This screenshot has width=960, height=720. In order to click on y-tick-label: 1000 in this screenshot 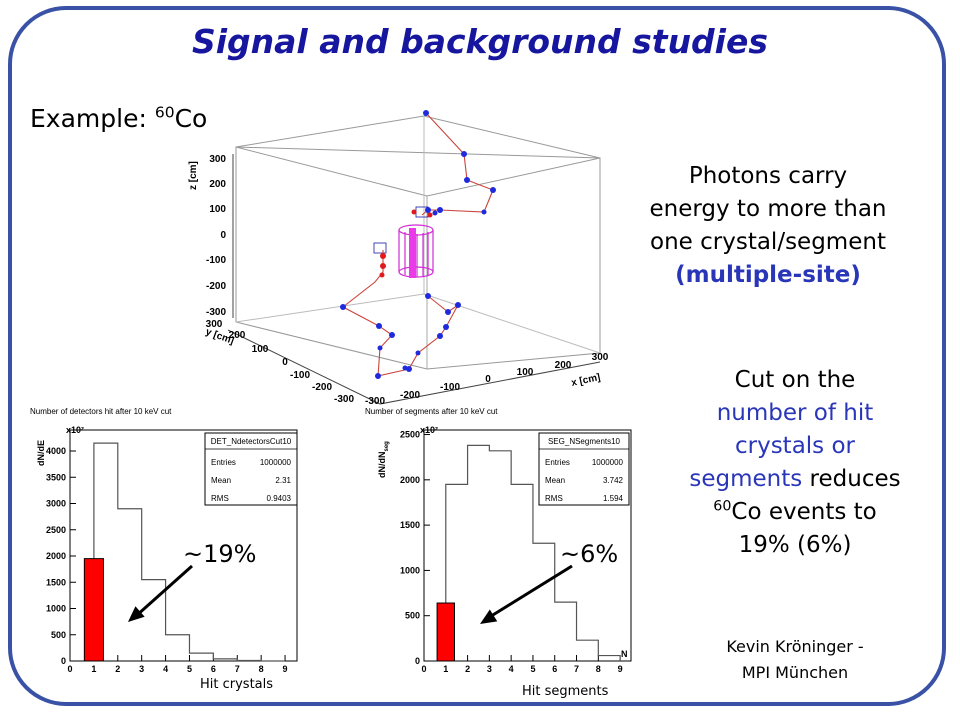, I will do `click(410, 570)`.